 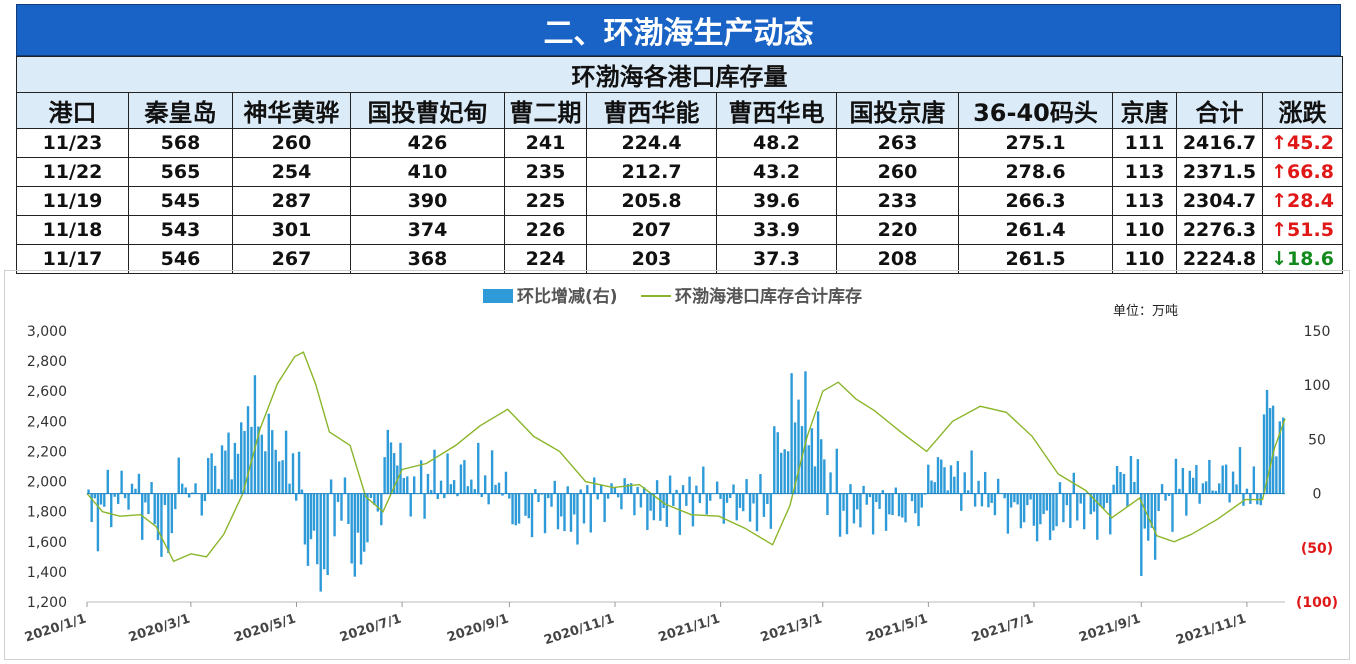 What do you see at coordinates (291, 230) in the screenshot?
I see `table-cell: 301` at bounding box center [291, 230].